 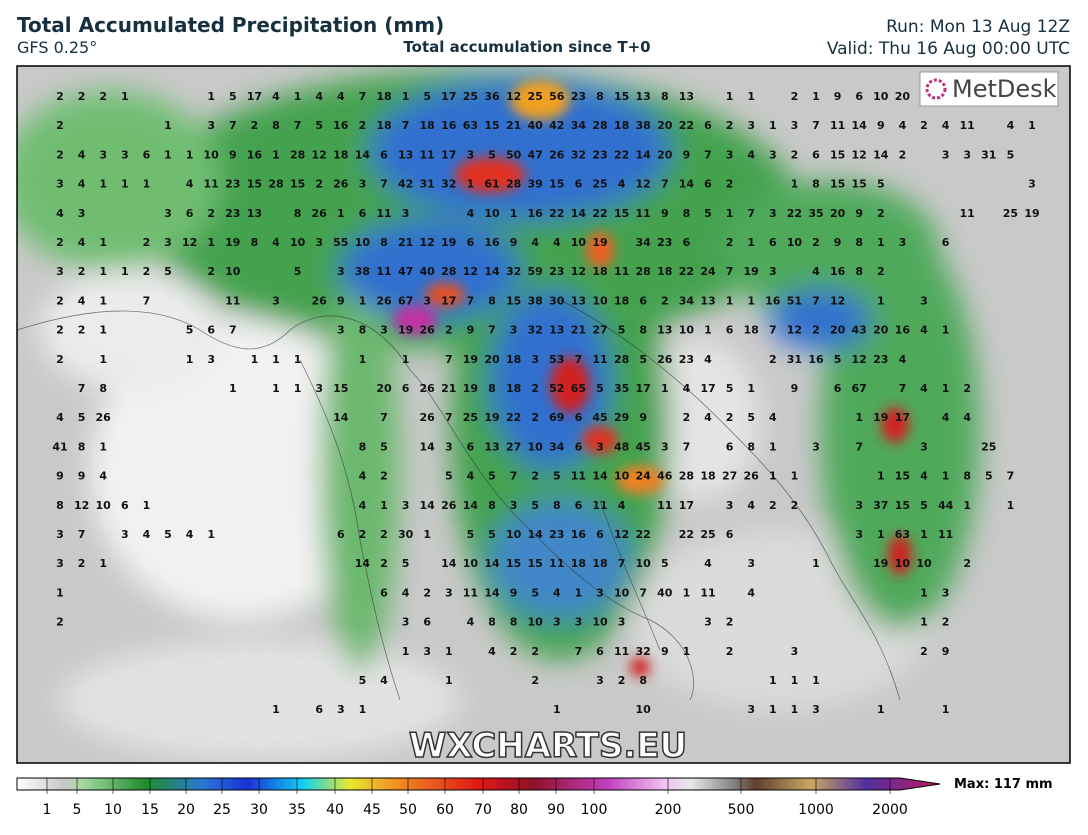 What do you see at coordinates (556, 810) in the screenshot?
I see `legend-tick-label: 90` at bounding box center [556, 810].